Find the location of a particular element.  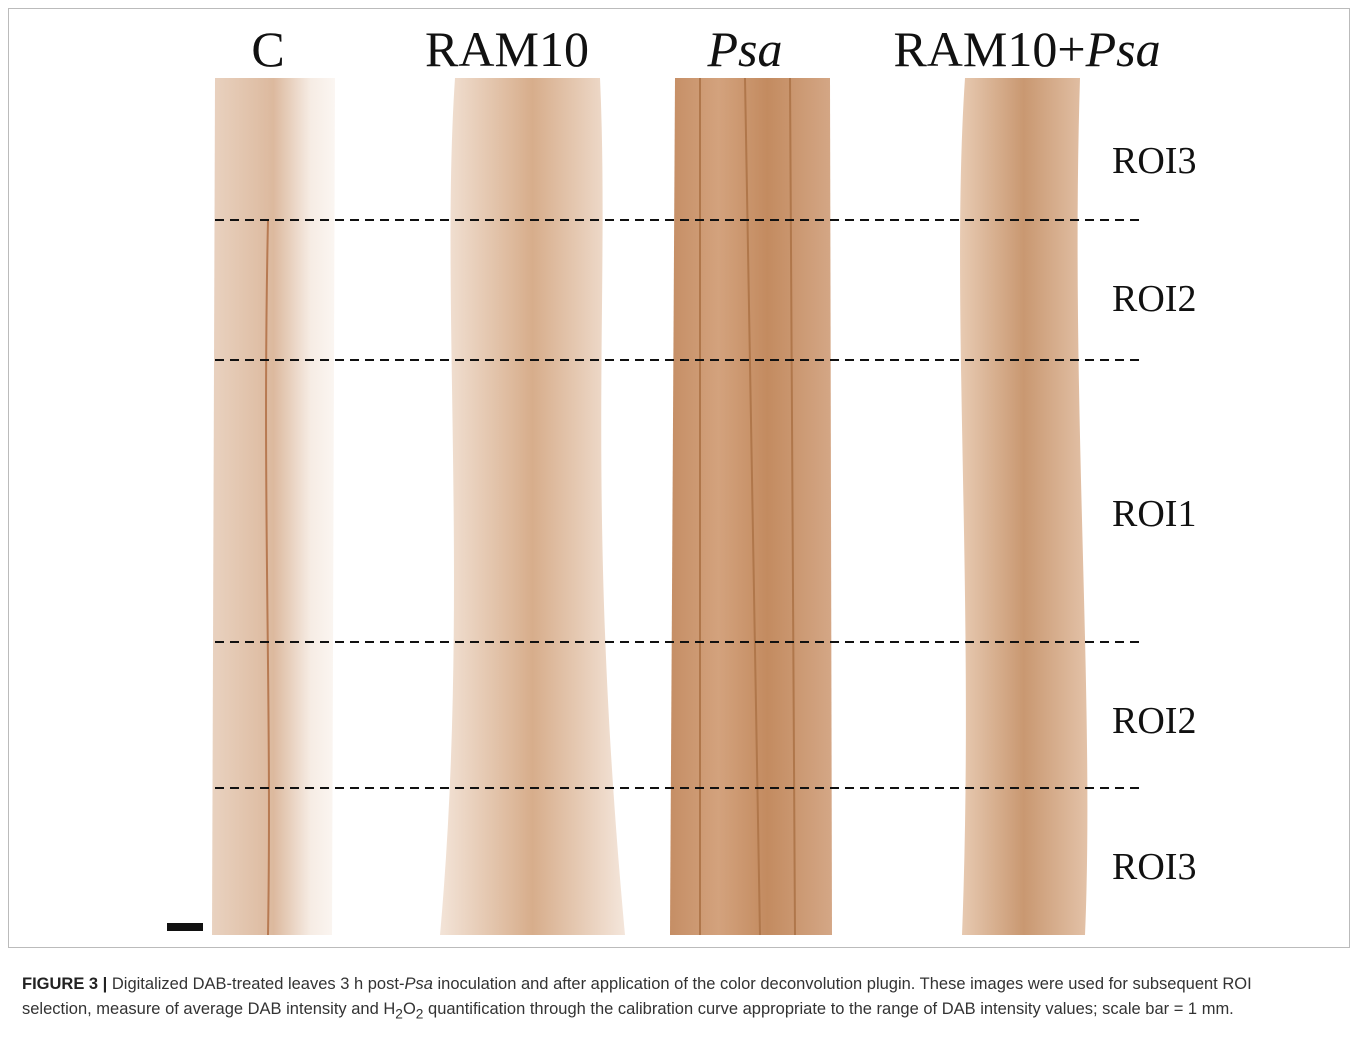

caption-text: Psa is located at coordinates (418, 984).